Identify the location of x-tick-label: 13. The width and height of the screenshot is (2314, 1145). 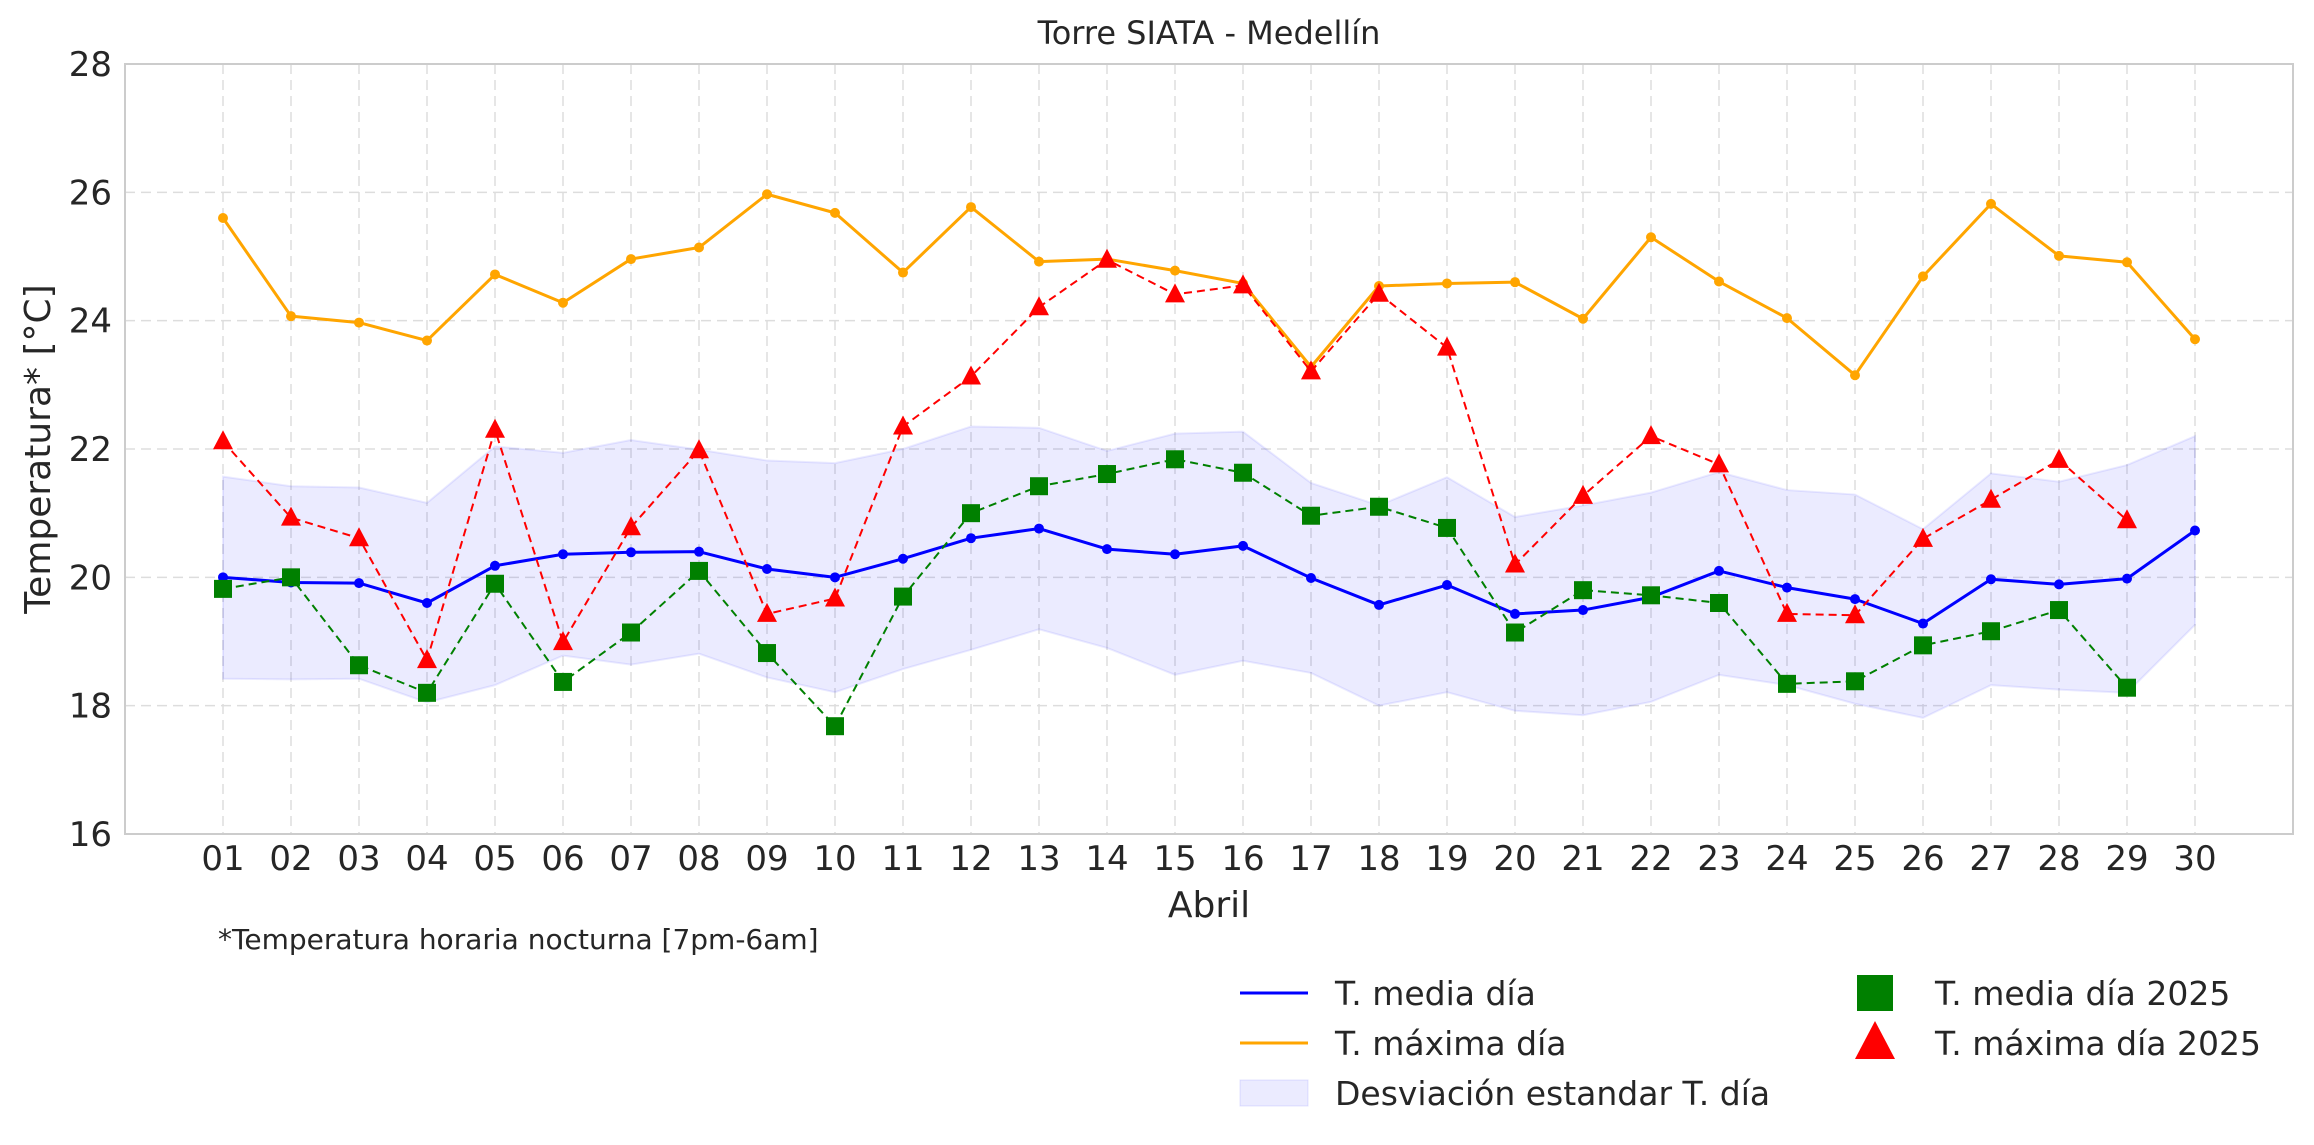
(1038, 859).